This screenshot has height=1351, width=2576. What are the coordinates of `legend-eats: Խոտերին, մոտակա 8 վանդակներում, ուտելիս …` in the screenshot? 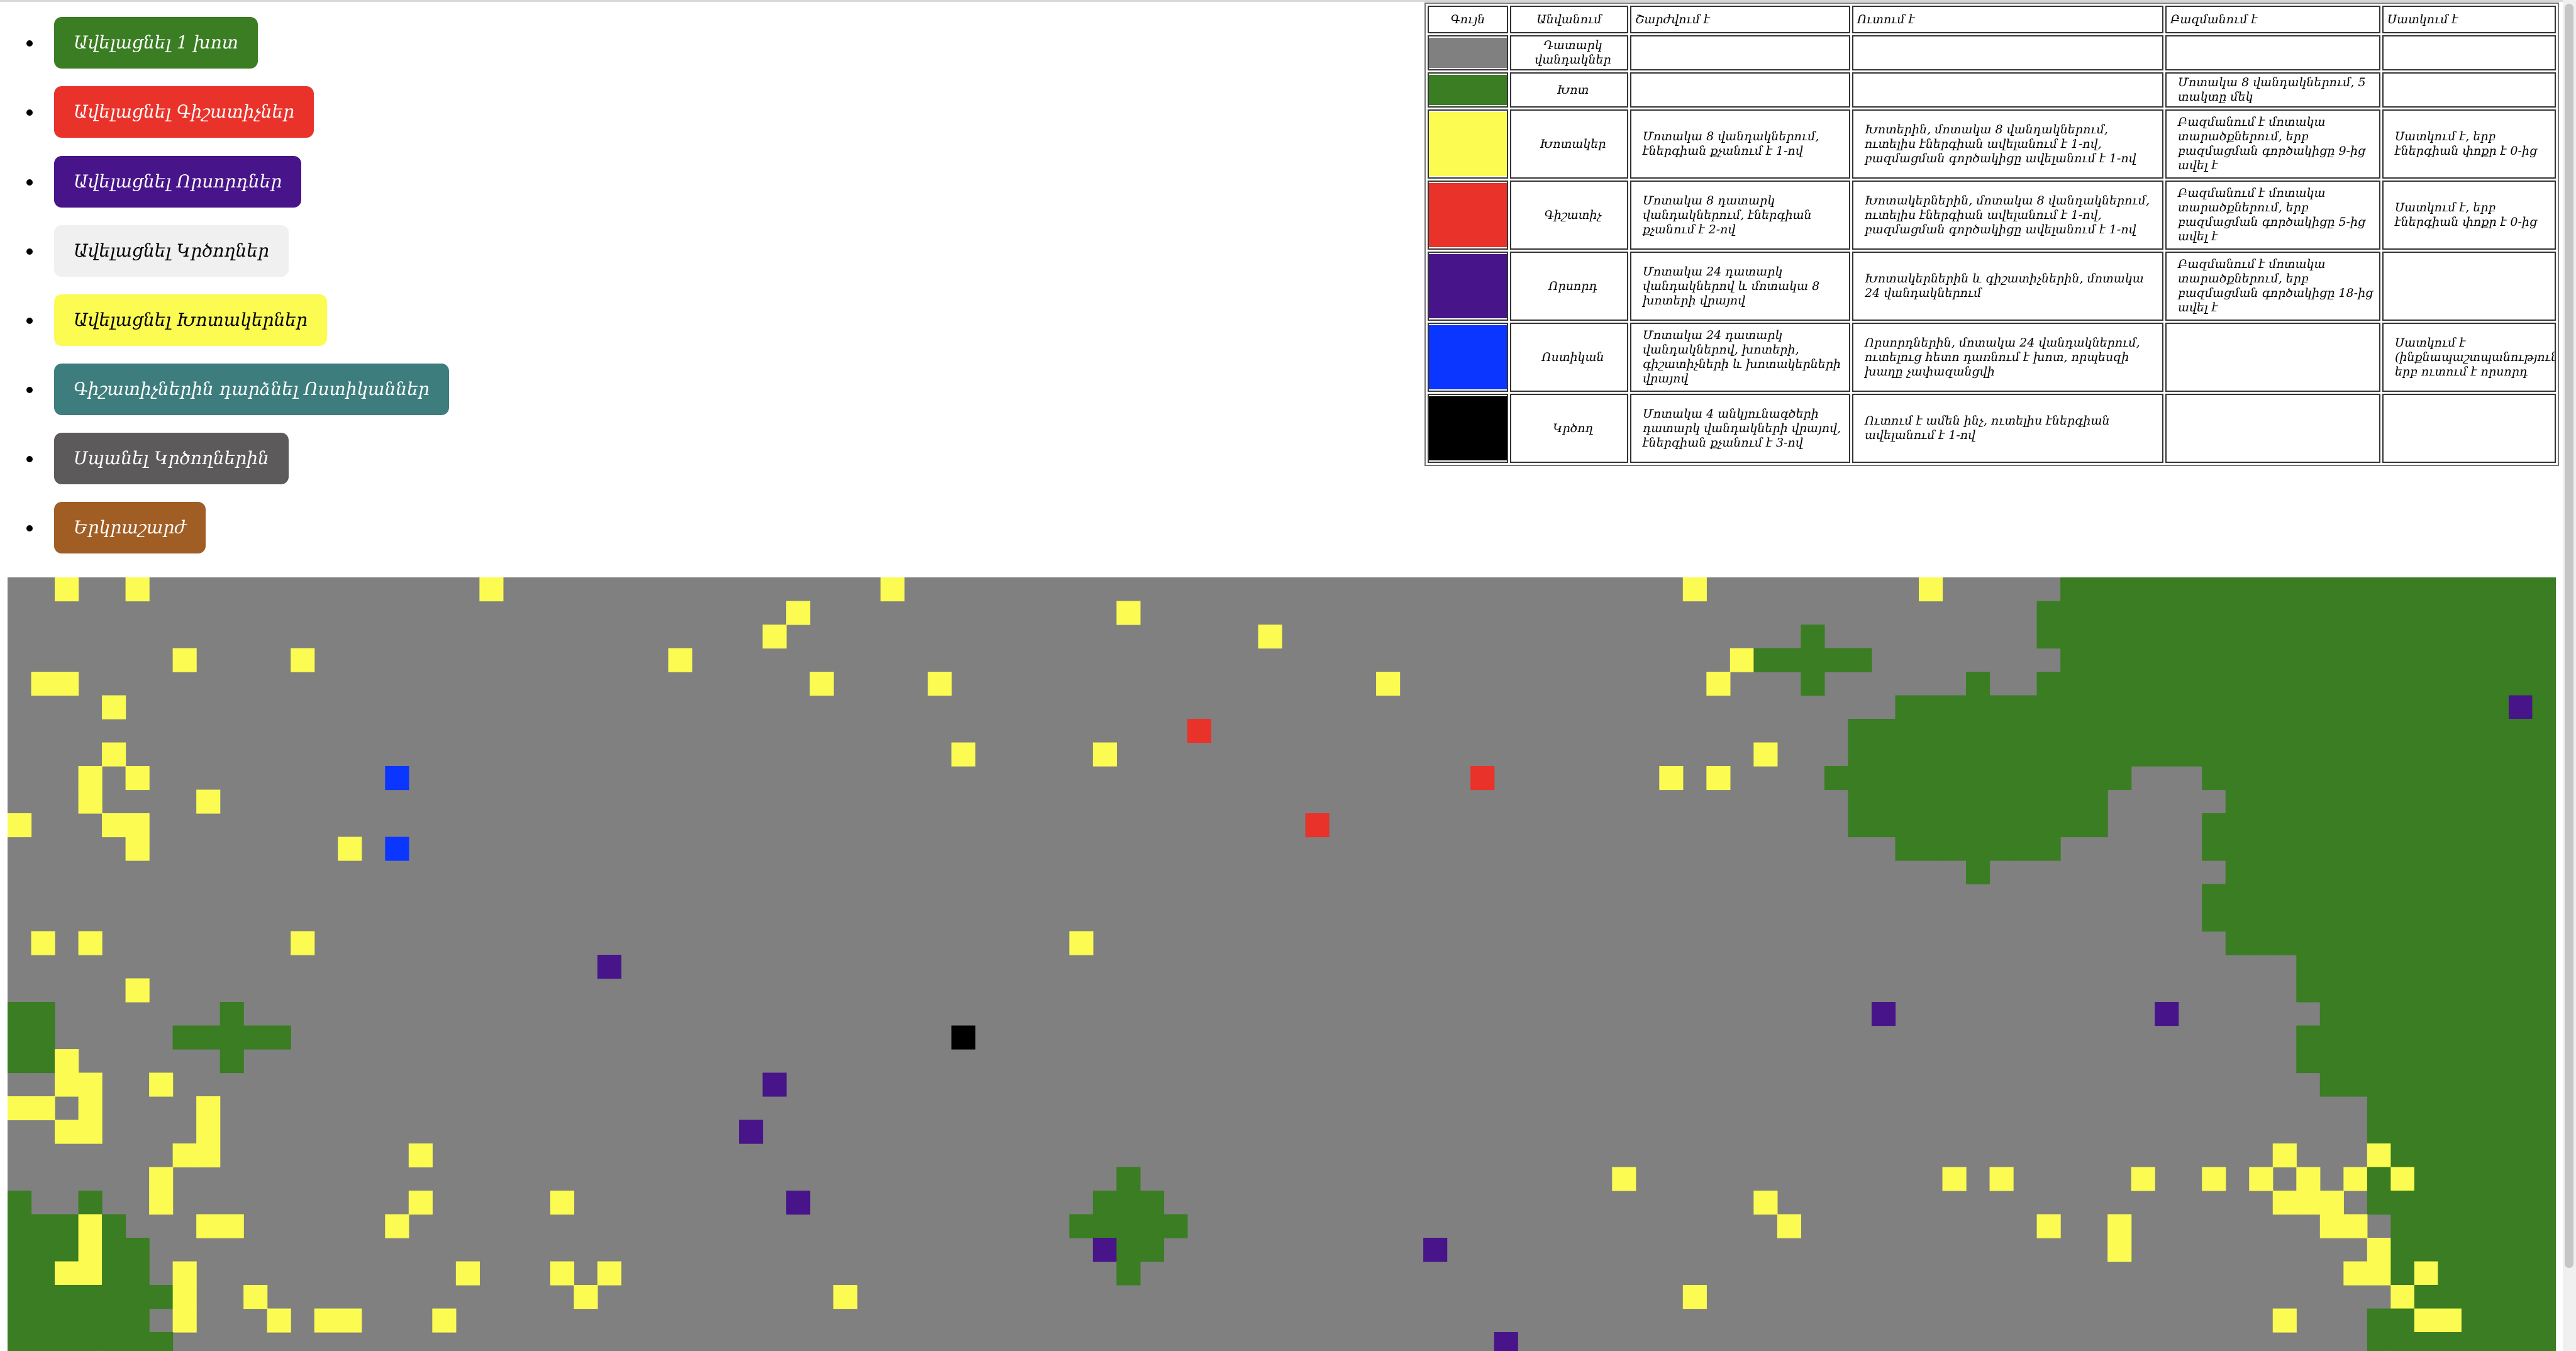 It's located at (2007, 144).